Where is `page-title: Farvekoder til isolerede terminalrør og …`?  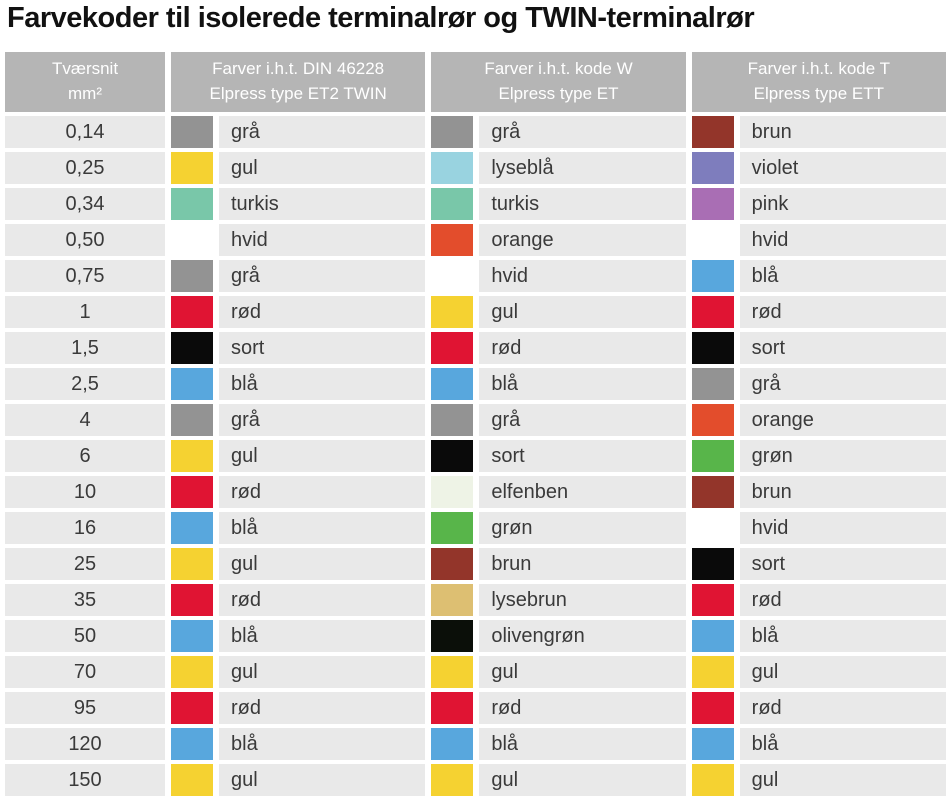
page-title: Farvekoder til isolerede terminalrør og … is located at coordinates (381, 18).